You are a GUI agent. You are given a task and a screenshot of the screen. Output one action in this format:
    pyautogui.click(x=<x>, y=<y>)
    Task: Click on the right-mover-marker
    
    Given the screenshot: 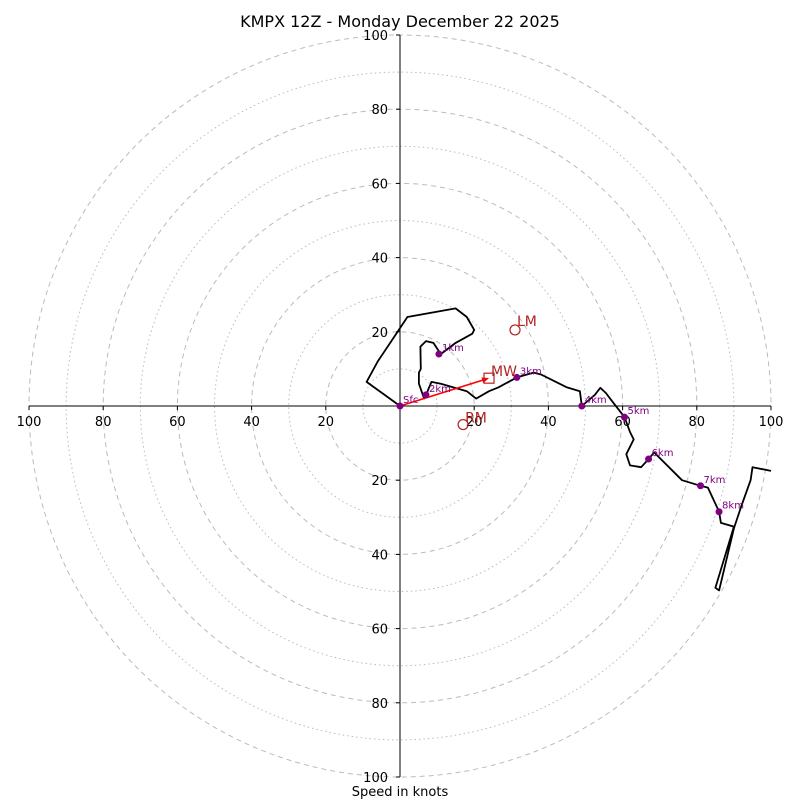 What is the action you would take?
    pyautogui.click(x=463, y=424)
    